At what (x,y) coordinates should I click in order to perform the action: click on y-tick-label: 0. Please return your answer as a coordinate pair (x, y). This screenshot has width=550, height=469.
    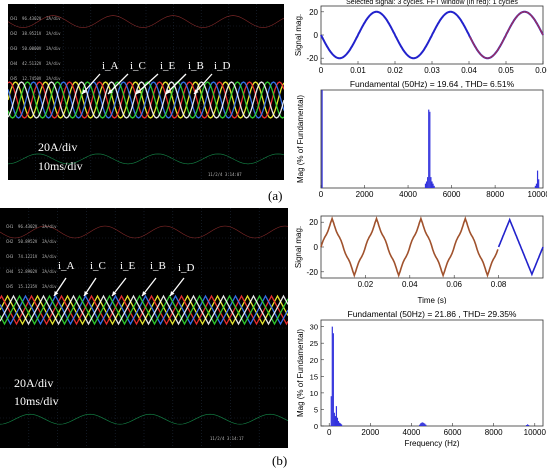
    Looking at the image, I should click on (316, 247).